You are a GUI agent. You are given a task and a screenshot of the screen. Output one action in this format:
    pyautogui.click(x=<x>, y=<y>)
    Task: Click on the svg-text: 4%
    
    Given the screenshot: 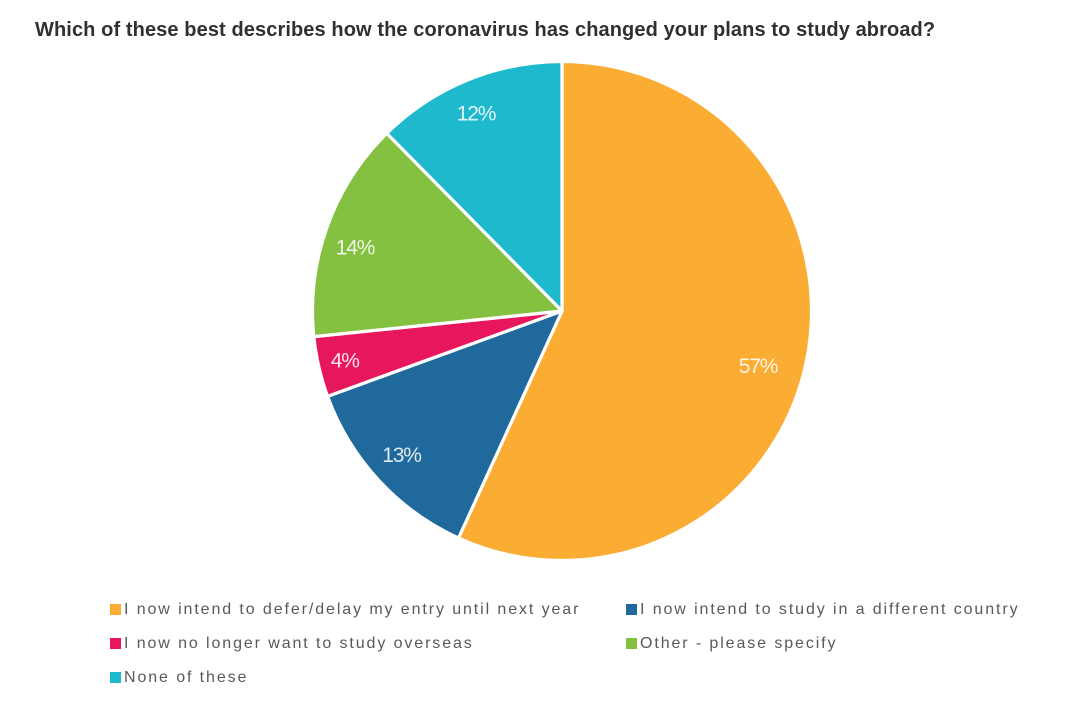 What is the action you would take?
    pyautogui.click(x=345, y=361)
    